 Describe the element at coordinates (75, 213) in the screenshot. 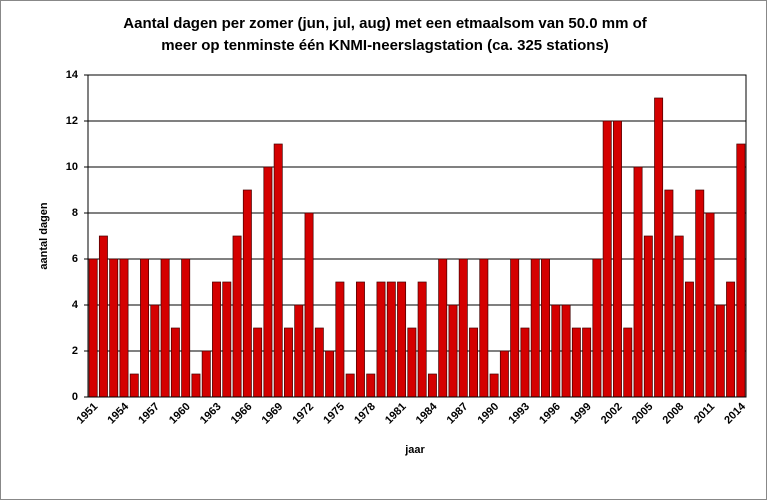

I see `y-tick-label: 8` at that location.